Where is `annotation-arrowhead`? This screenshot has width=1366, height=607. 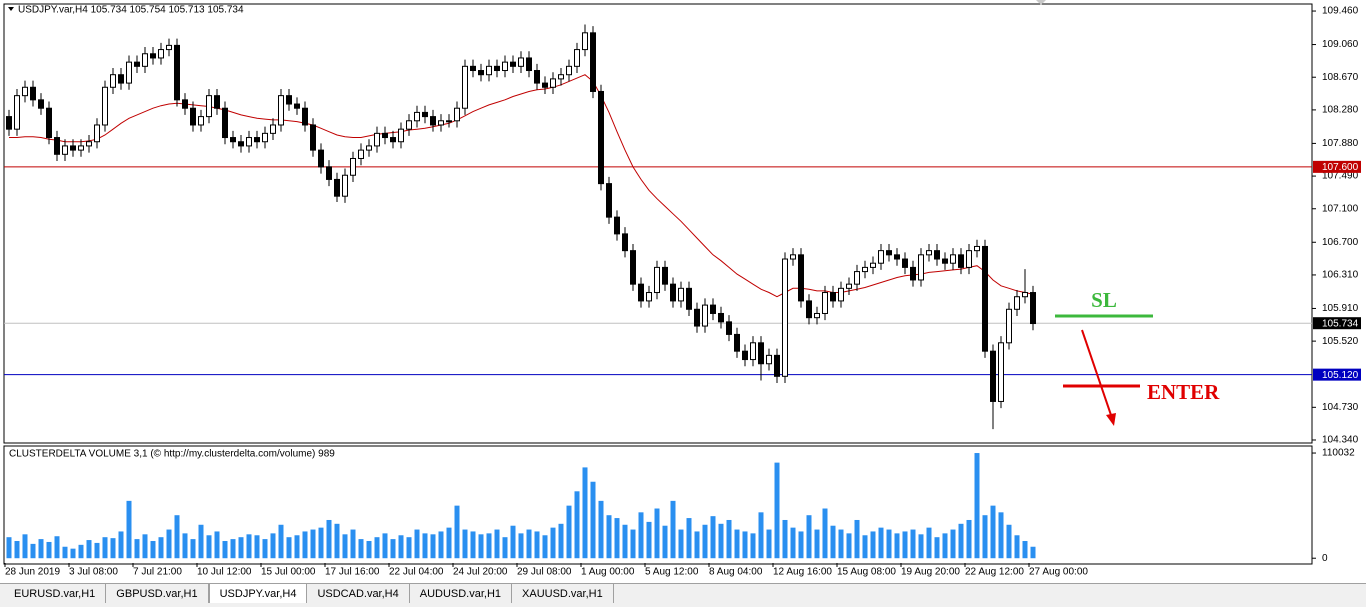 annotation-arrowhead is located at coordinates (1111, 419).